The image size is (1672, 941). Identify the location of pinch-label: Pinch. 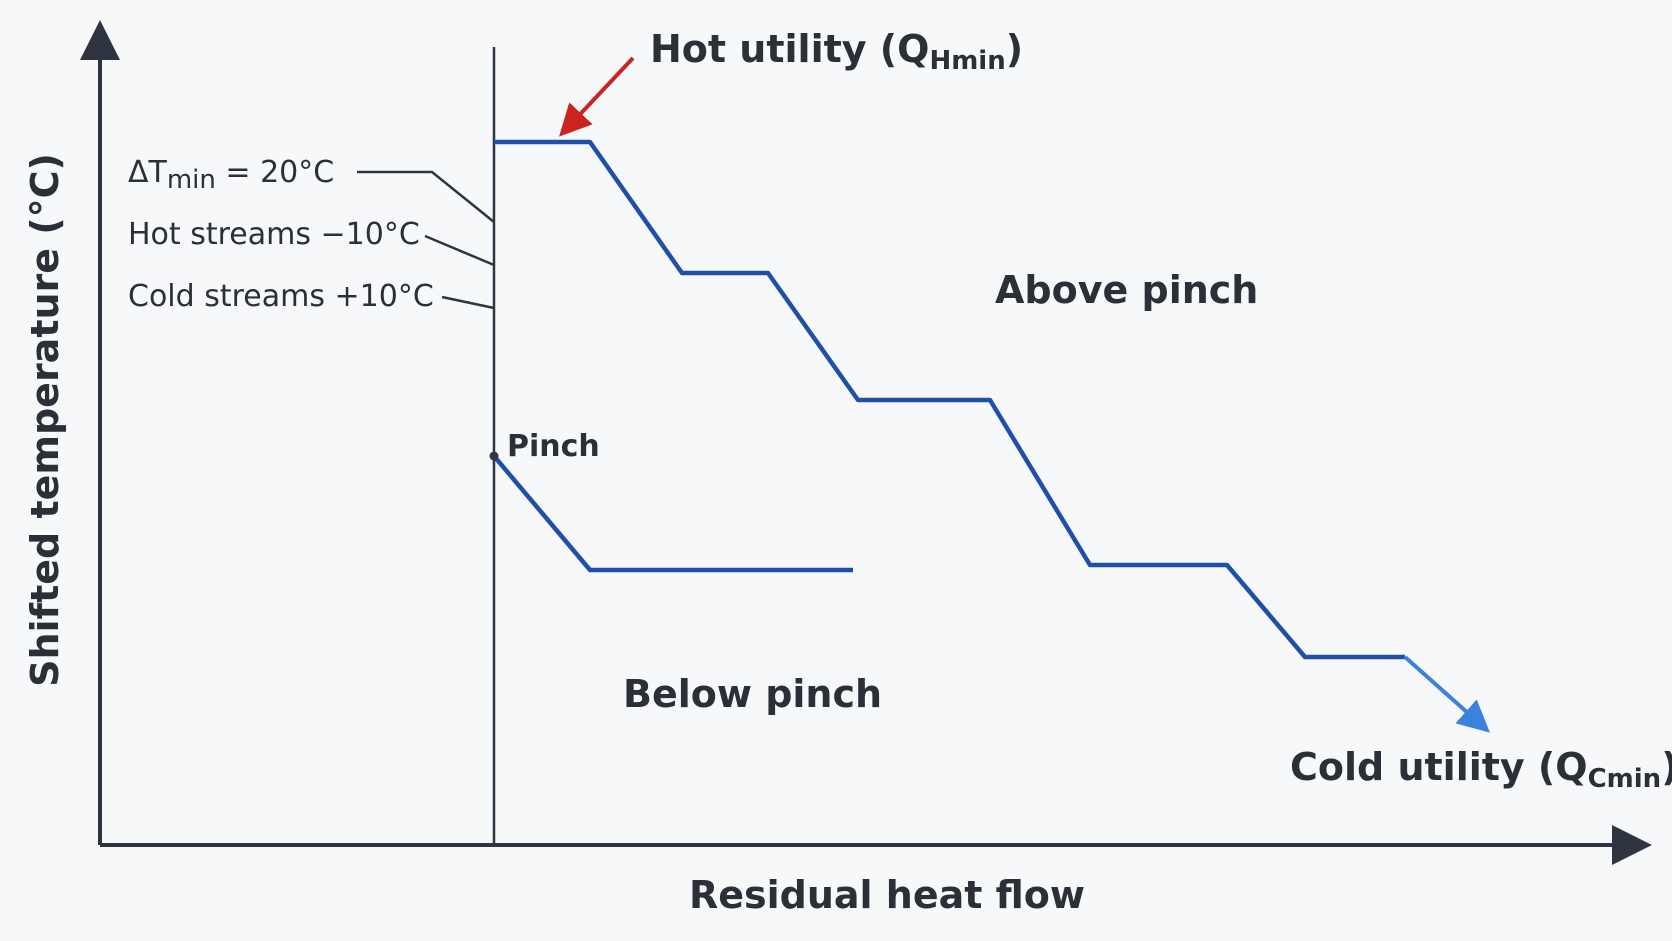
(553, 446).